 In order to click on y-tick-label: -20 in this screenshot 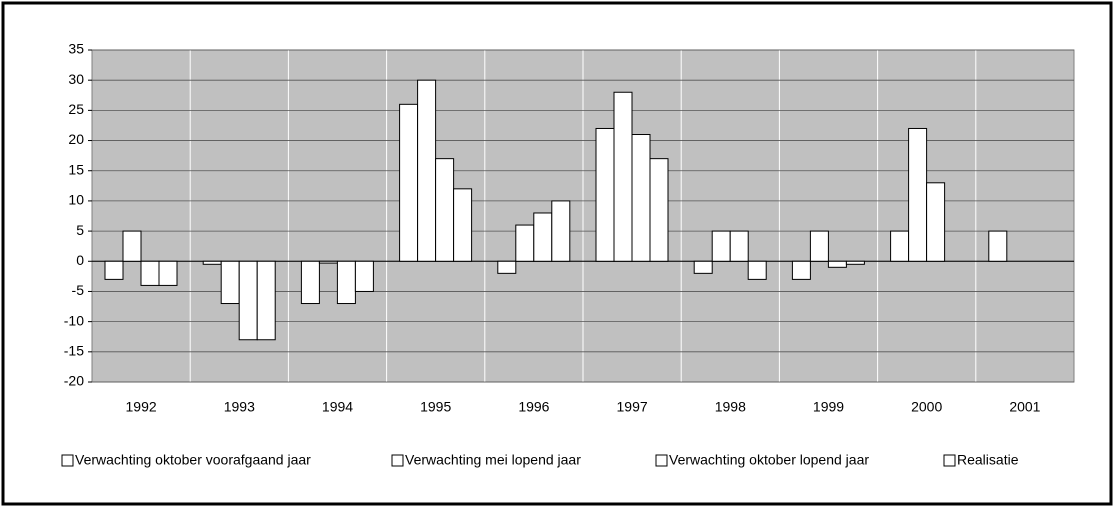, I will do `click(74, 381)`.